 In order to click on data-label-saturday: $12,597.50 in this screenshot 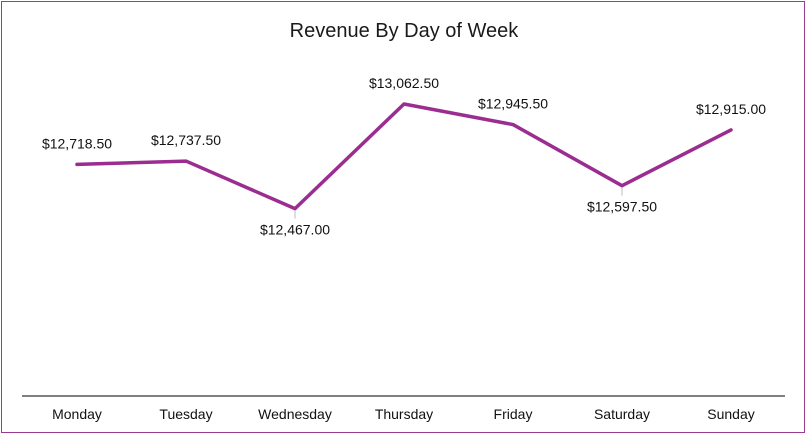, I will do `click(622, 207)`.